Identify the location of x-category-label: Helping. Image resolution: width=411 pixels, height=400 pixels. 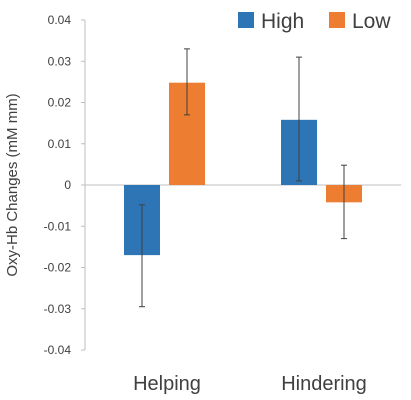
(167, 384).